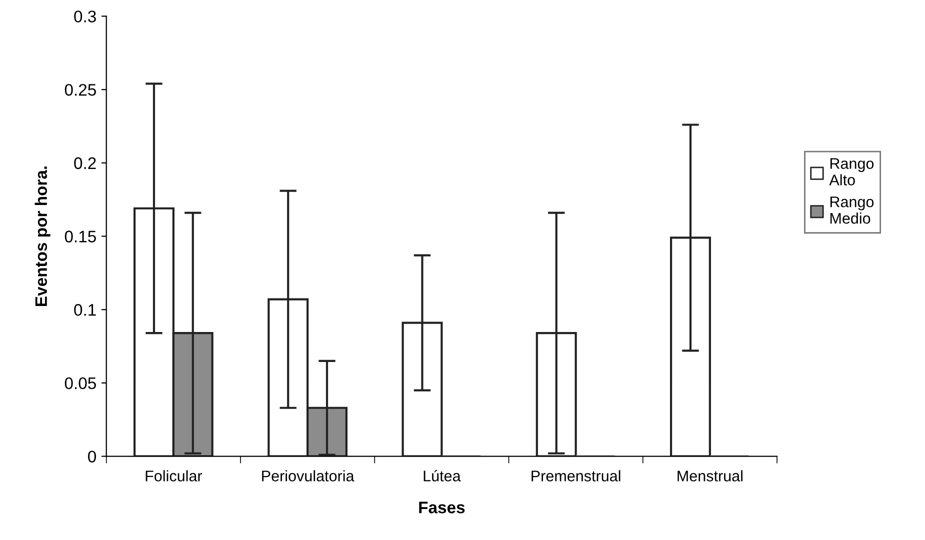 Image resolution: width=925 pixels, height=540 pixels. What do you see at coordinates (710, 476) in the screenshot?
I see `x-tick-label: Menstrual` at bounding box center [710, 476].